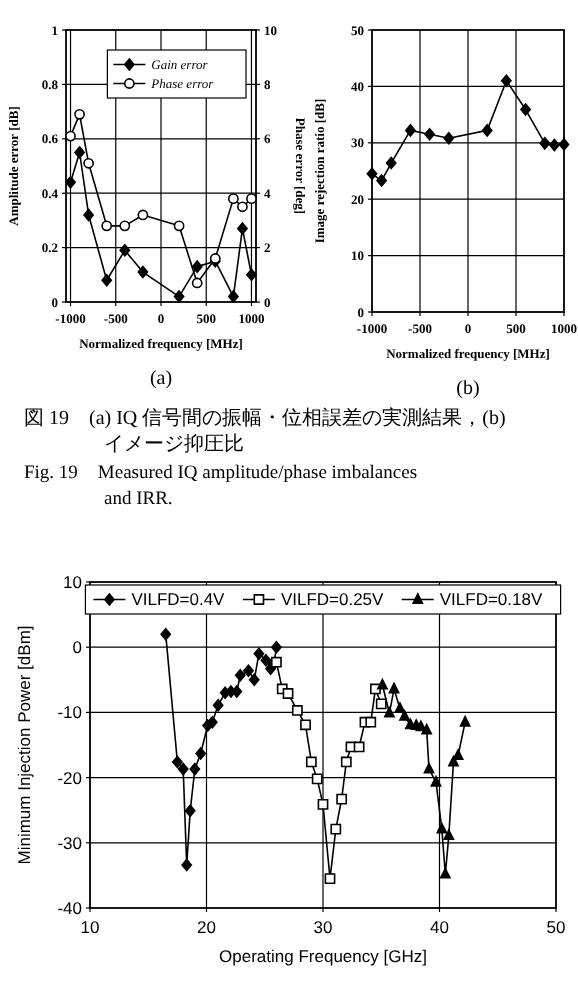 The width and height of the screenshot is (578, 982). I want to click on text: and IRR., so click(138, 500).